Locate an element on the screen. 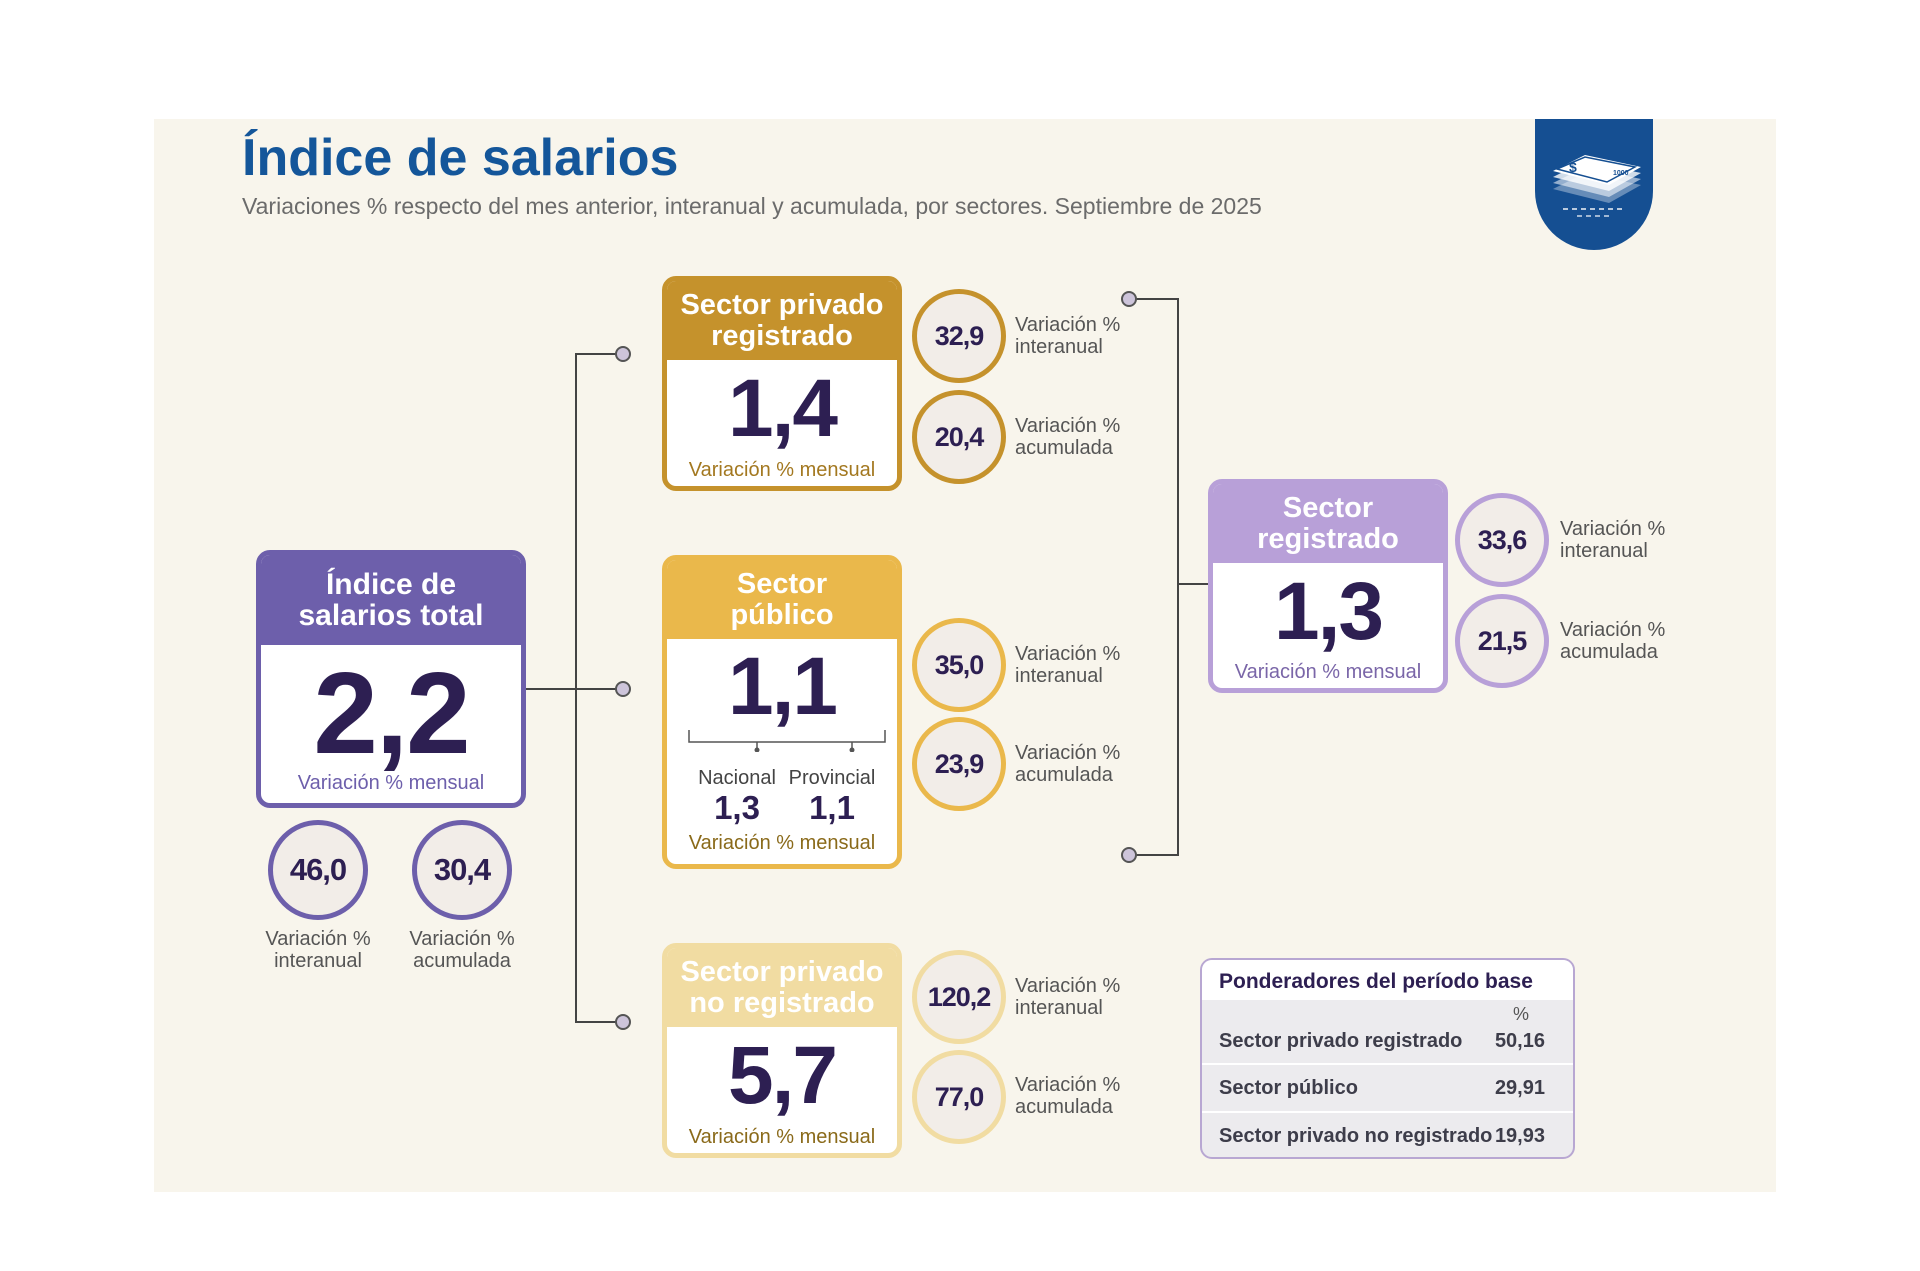 The image size is (1920, 1271). privado-registrado-caption: Variación % mensual is located at coordinates (782, 470).